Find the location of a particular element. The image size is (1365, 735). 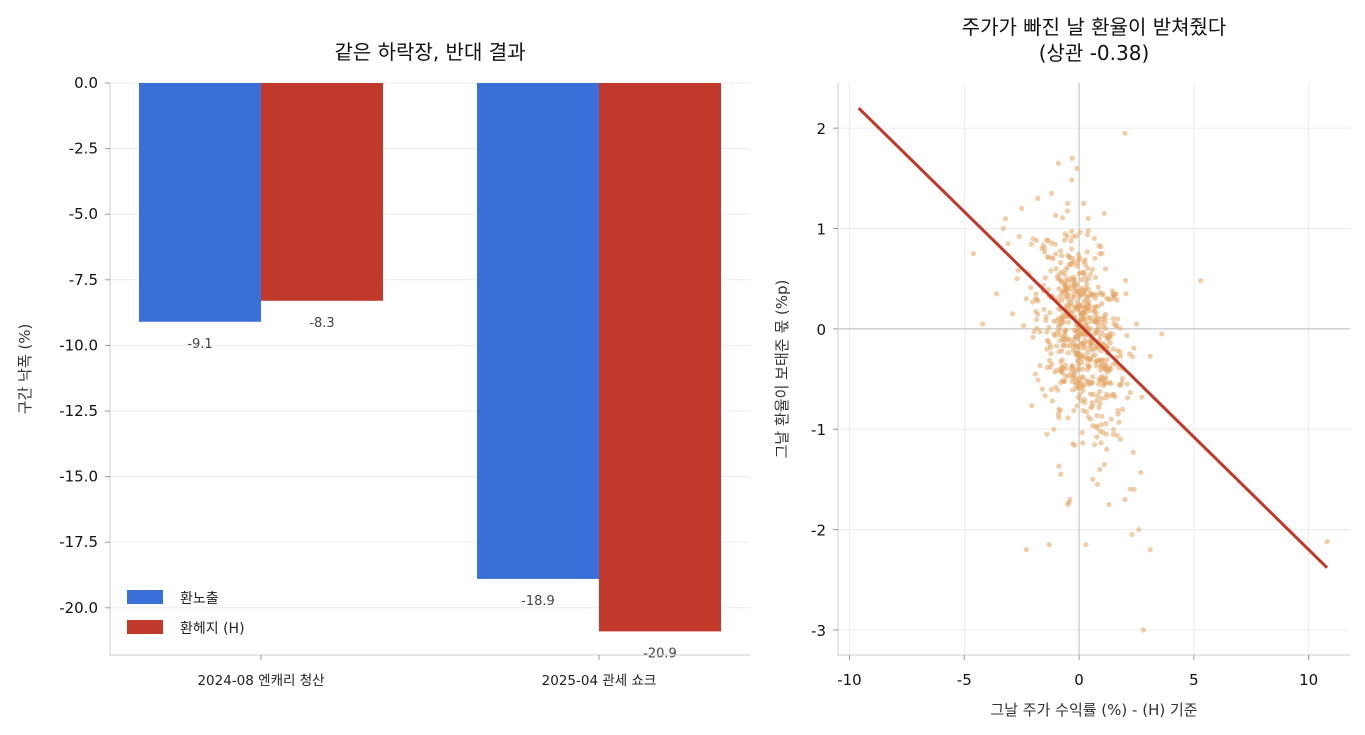

y-tick-label: -7.5 is located at coordinates (83, 280).